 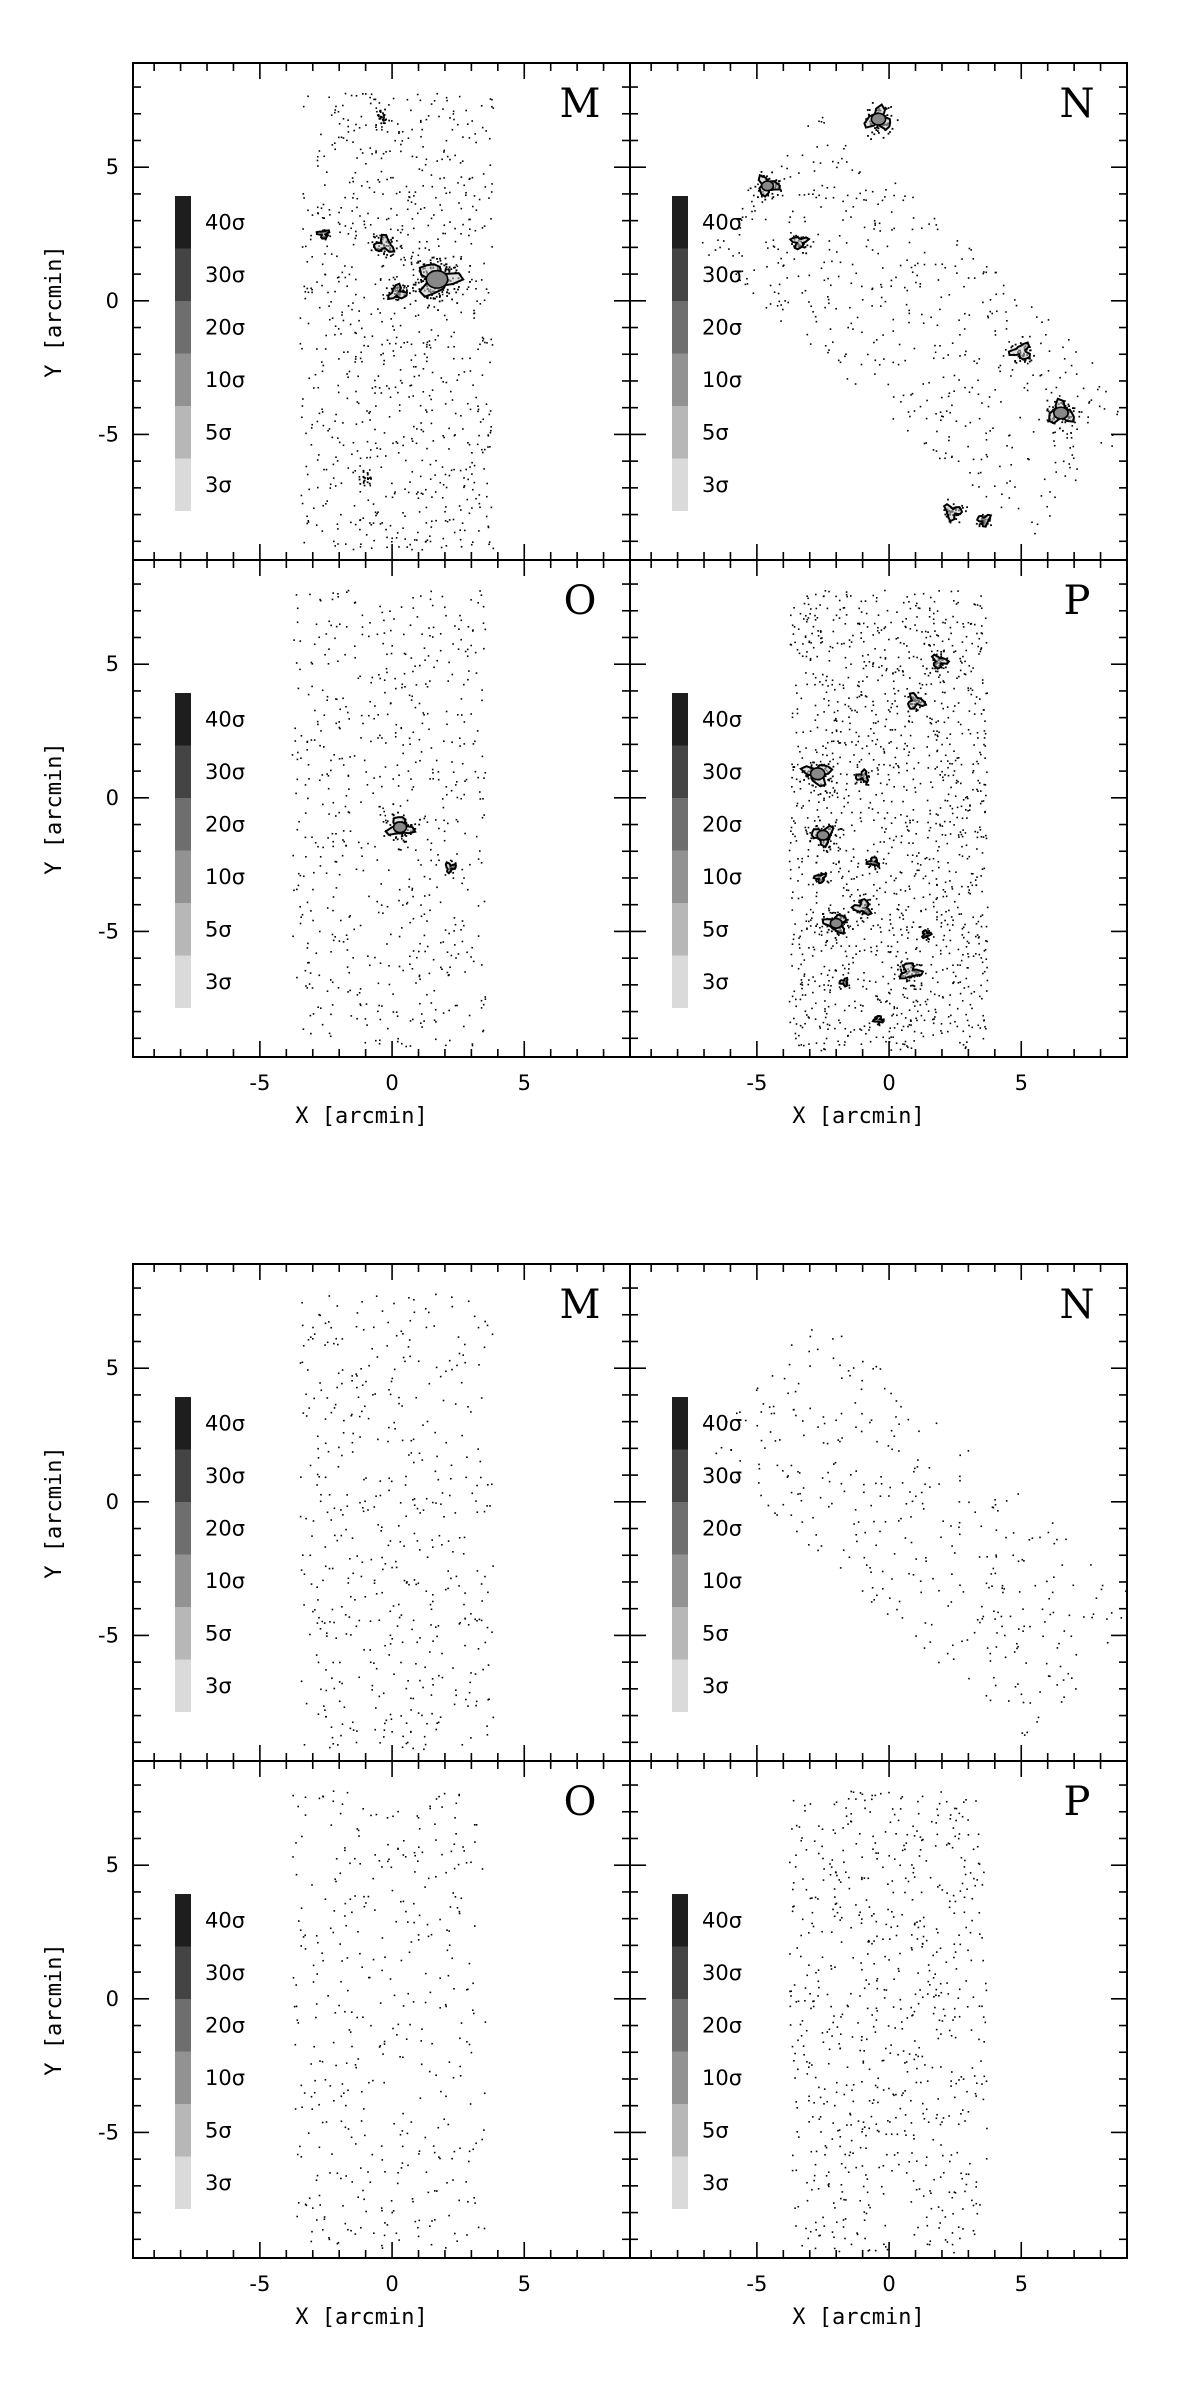 I want to click on legend-label: 30σ, so click(x=225, y=275).